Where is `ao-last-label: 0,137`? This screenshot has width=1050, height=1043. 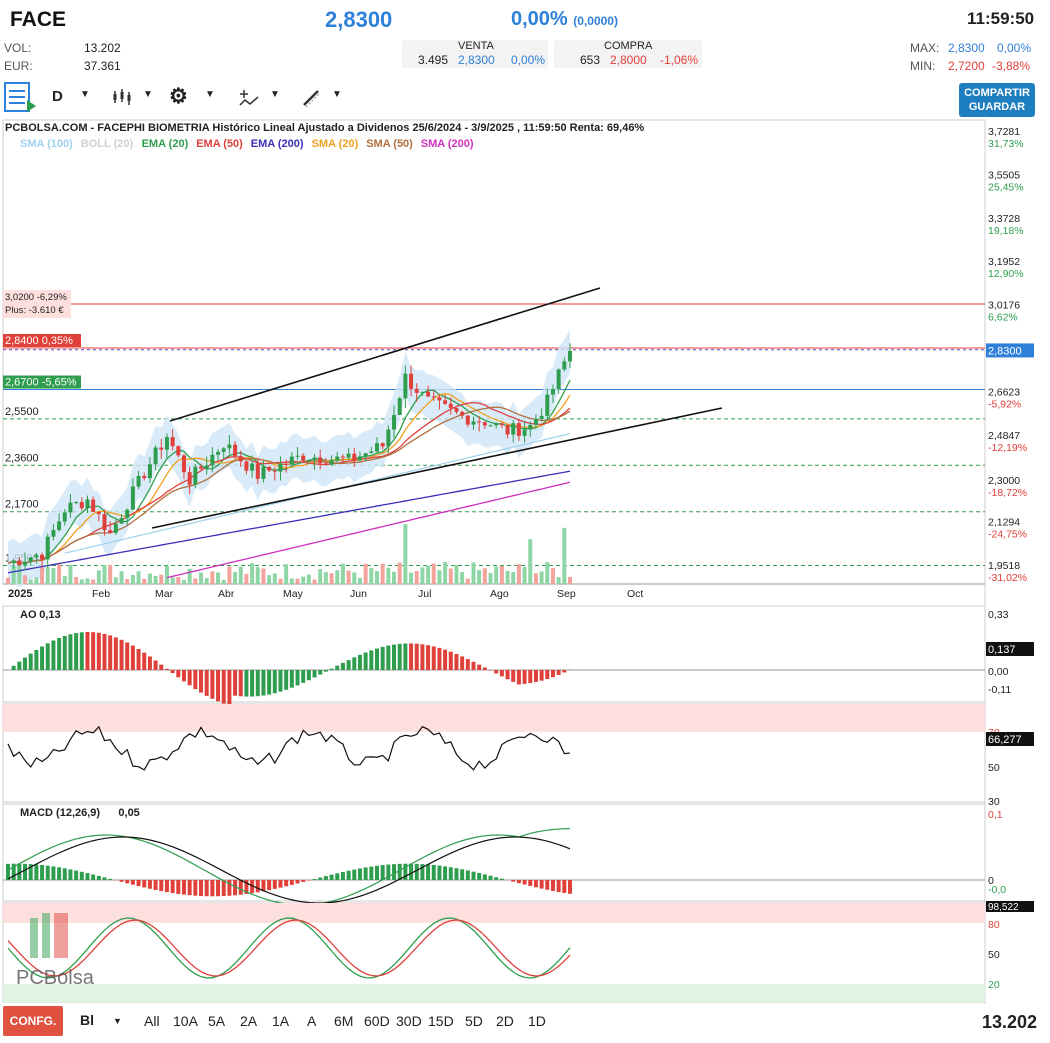 ao-last-label: 0,137 is located at coordinates (1002, 650).